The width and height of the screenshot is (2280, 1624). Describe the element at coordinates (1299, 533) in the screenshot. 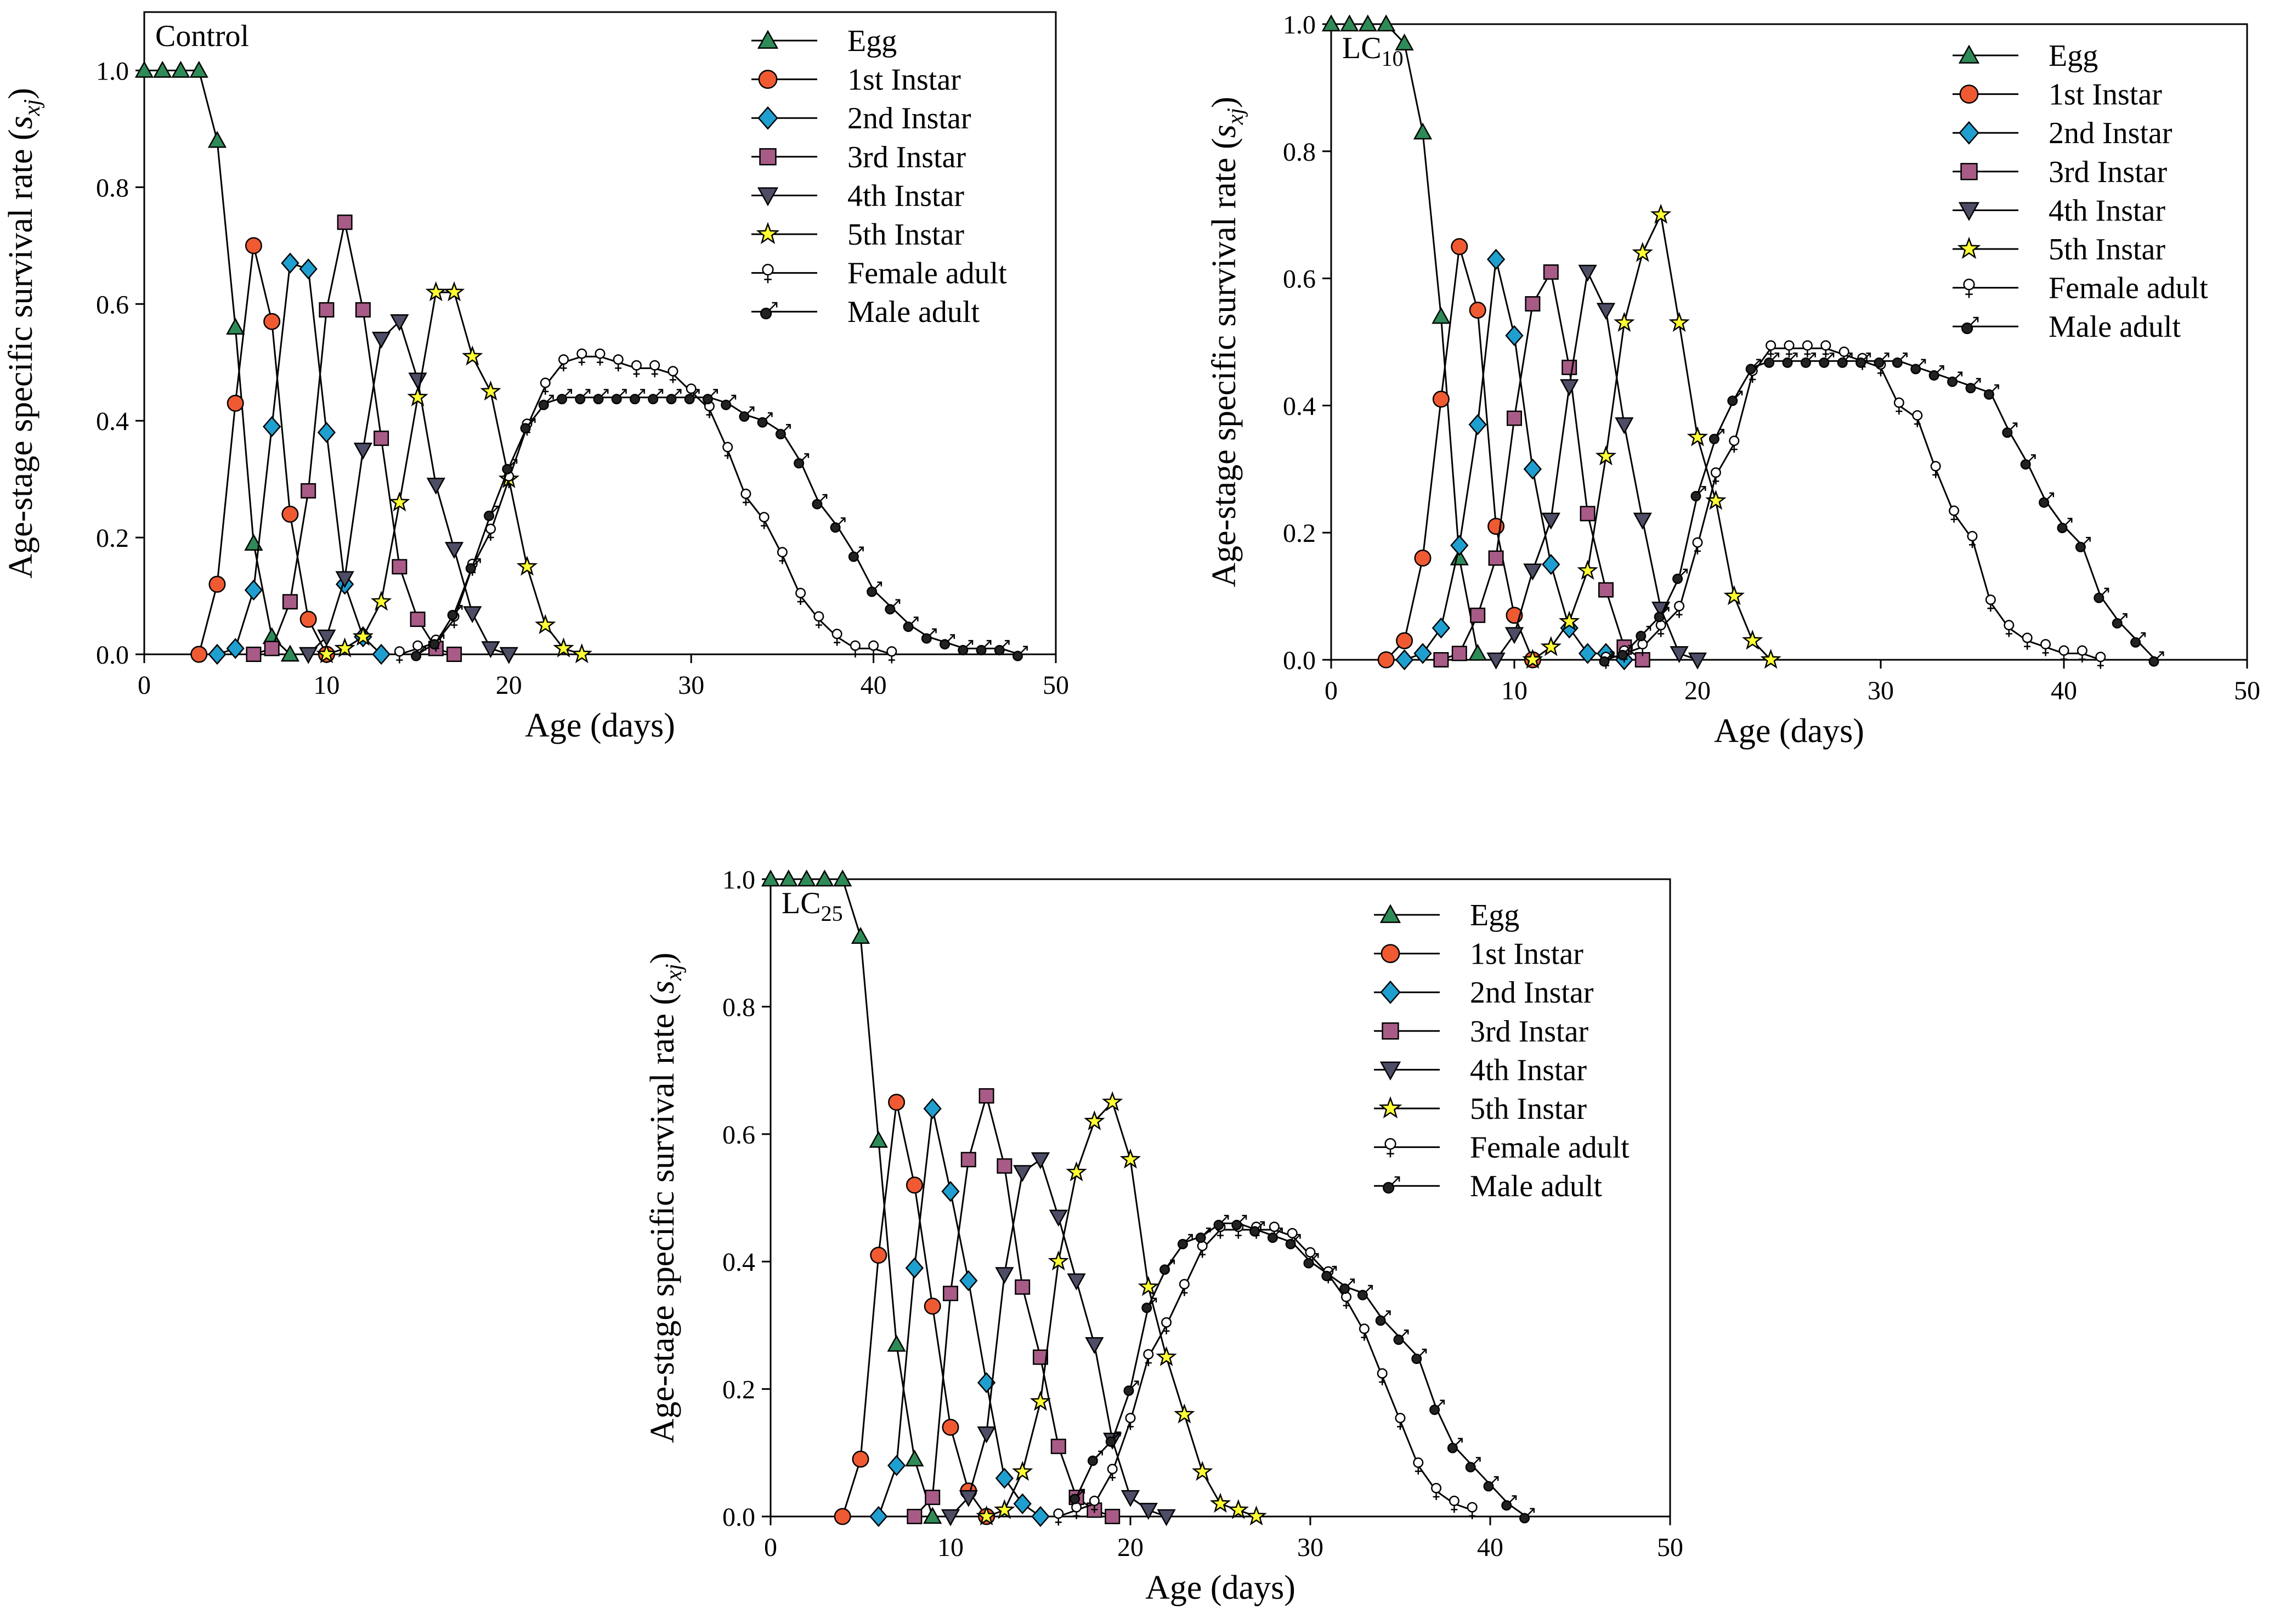

I see `y-tick-label: 0.2` at that location.